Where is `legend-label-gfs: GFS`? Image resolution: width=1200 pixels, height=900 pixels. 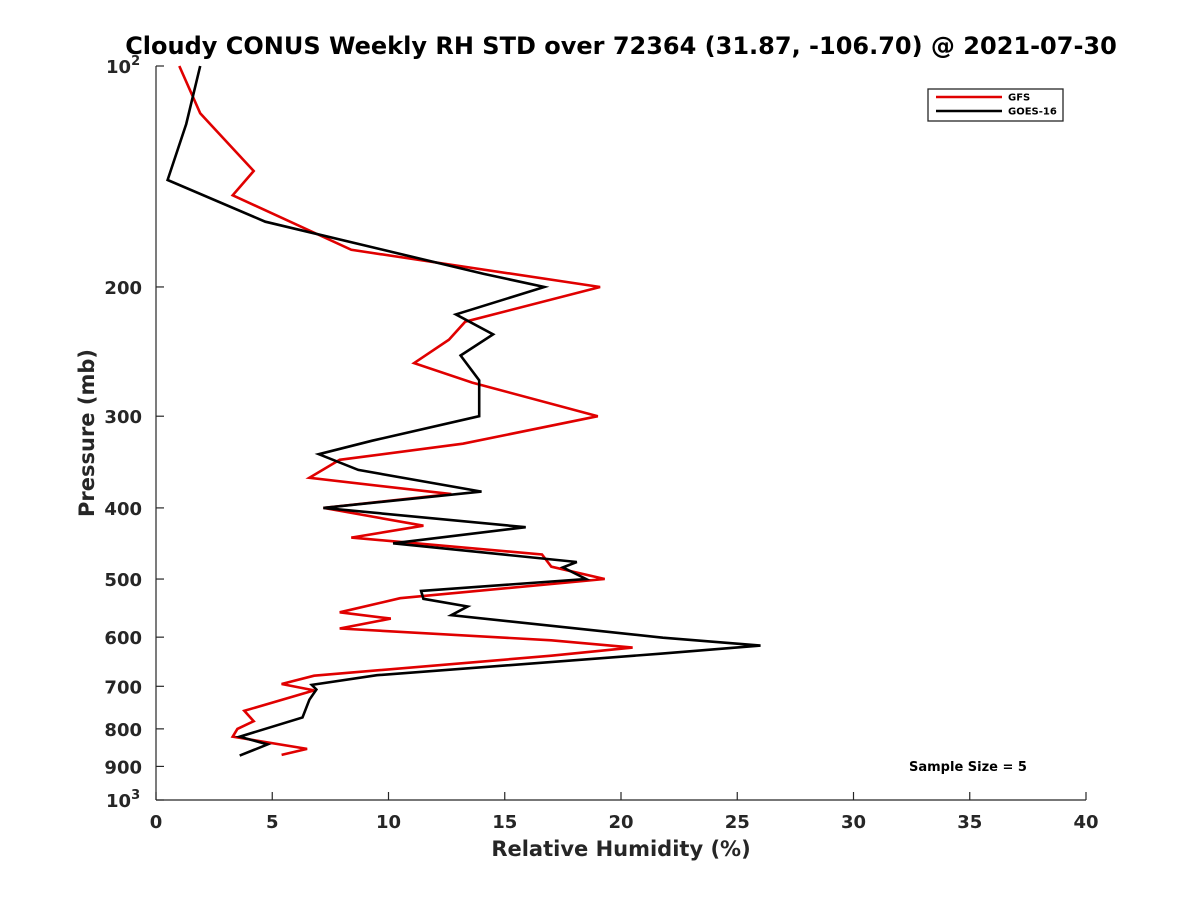
legend-label-gfs: GFS is located at coordinates (1019, 98).